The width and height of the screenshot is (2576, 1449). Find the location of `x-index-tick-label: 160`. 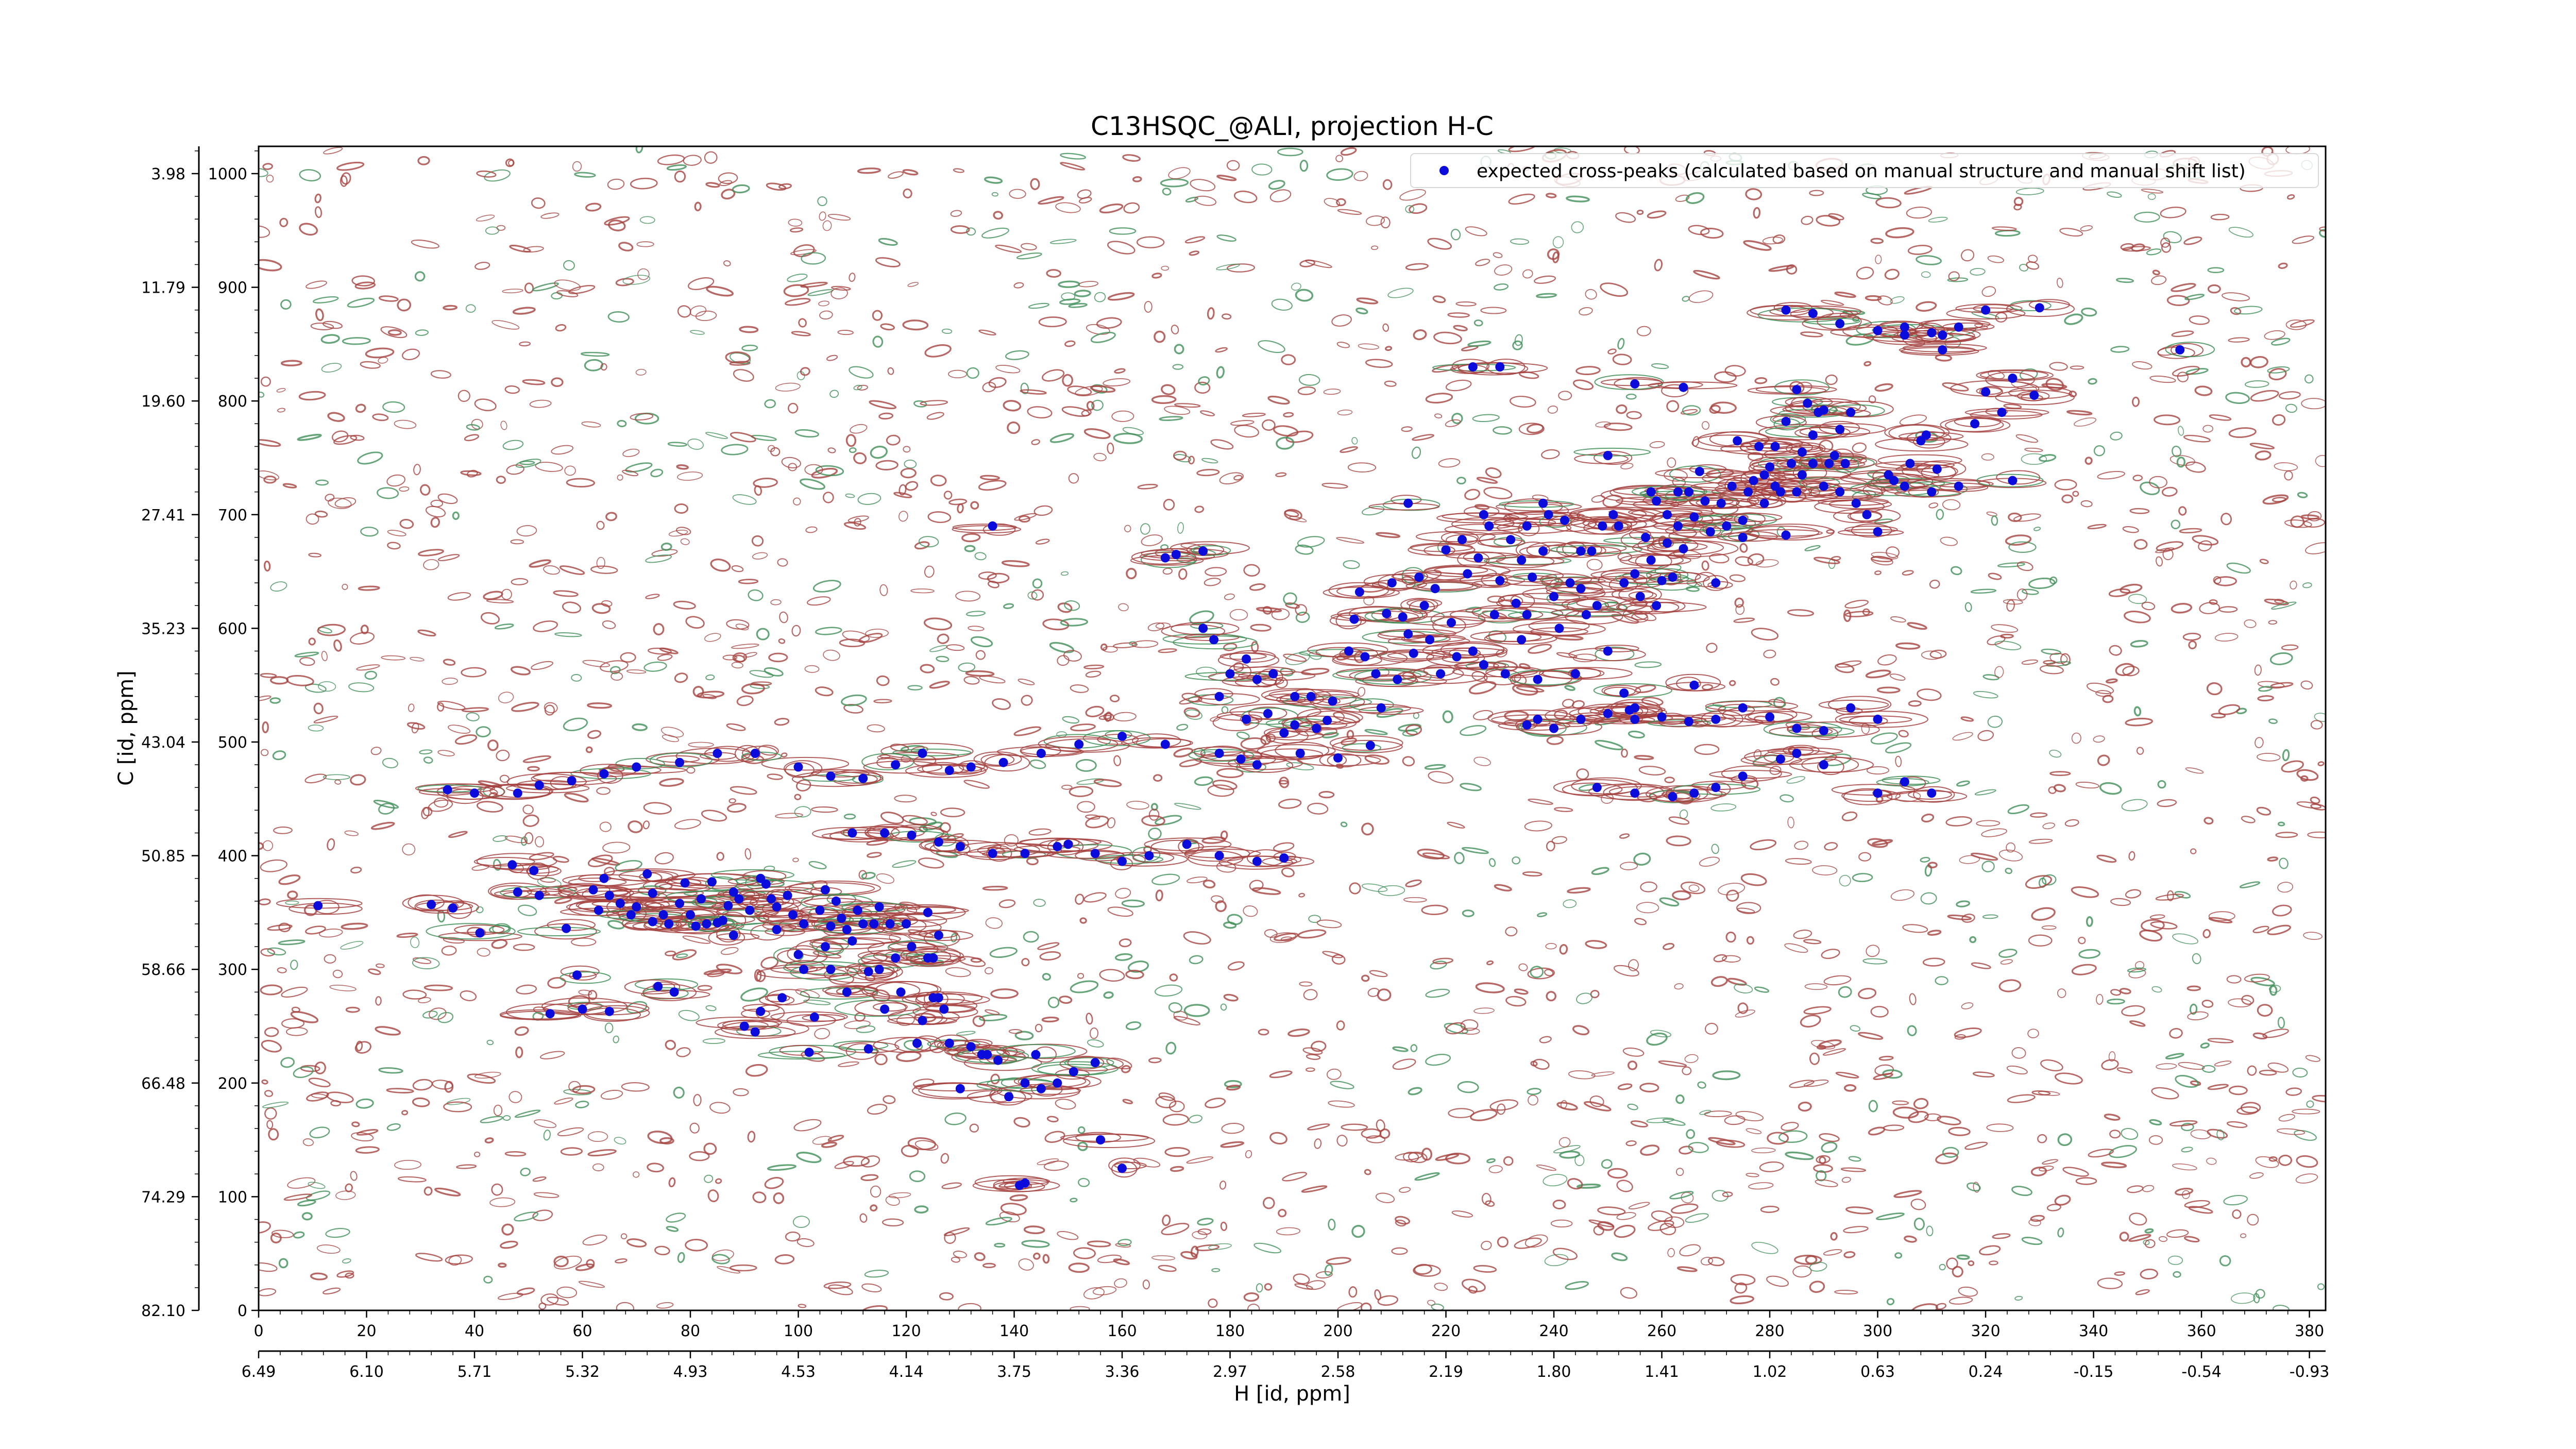

x-index-tick-label: 160 is located at coordinates (1122, 1331).